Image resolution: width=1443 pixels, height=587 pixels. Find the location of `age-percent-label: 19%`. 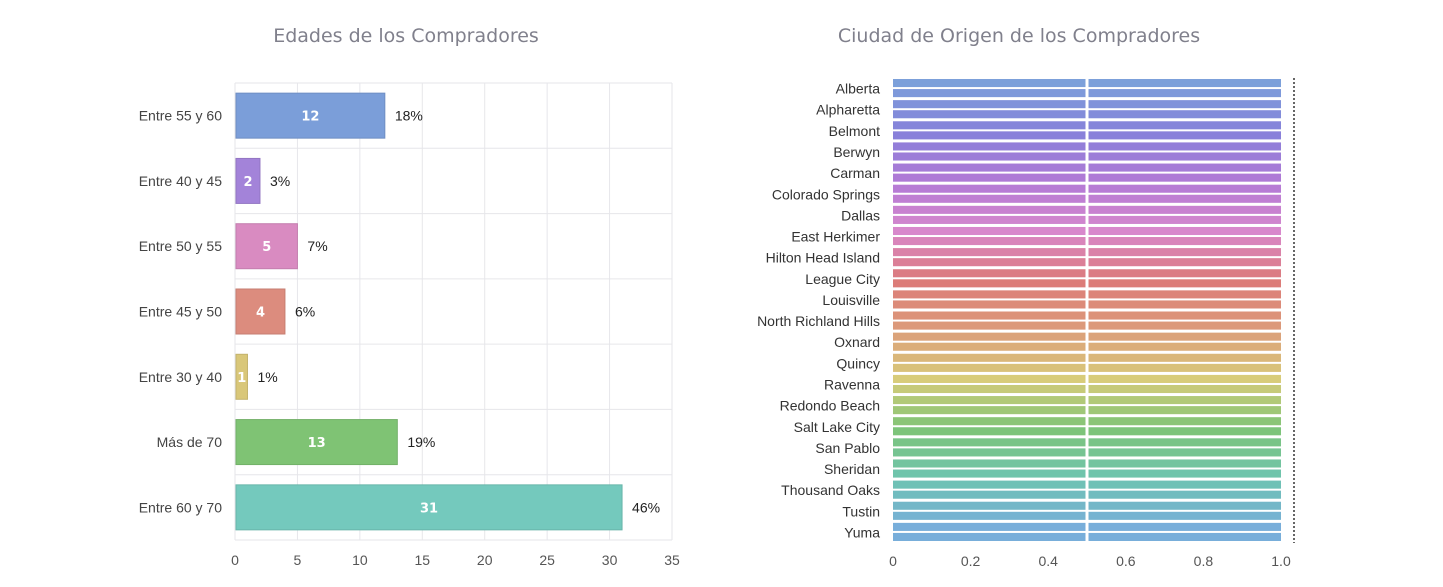

age-percent-label: 19% is located at coordinates (421, 442).